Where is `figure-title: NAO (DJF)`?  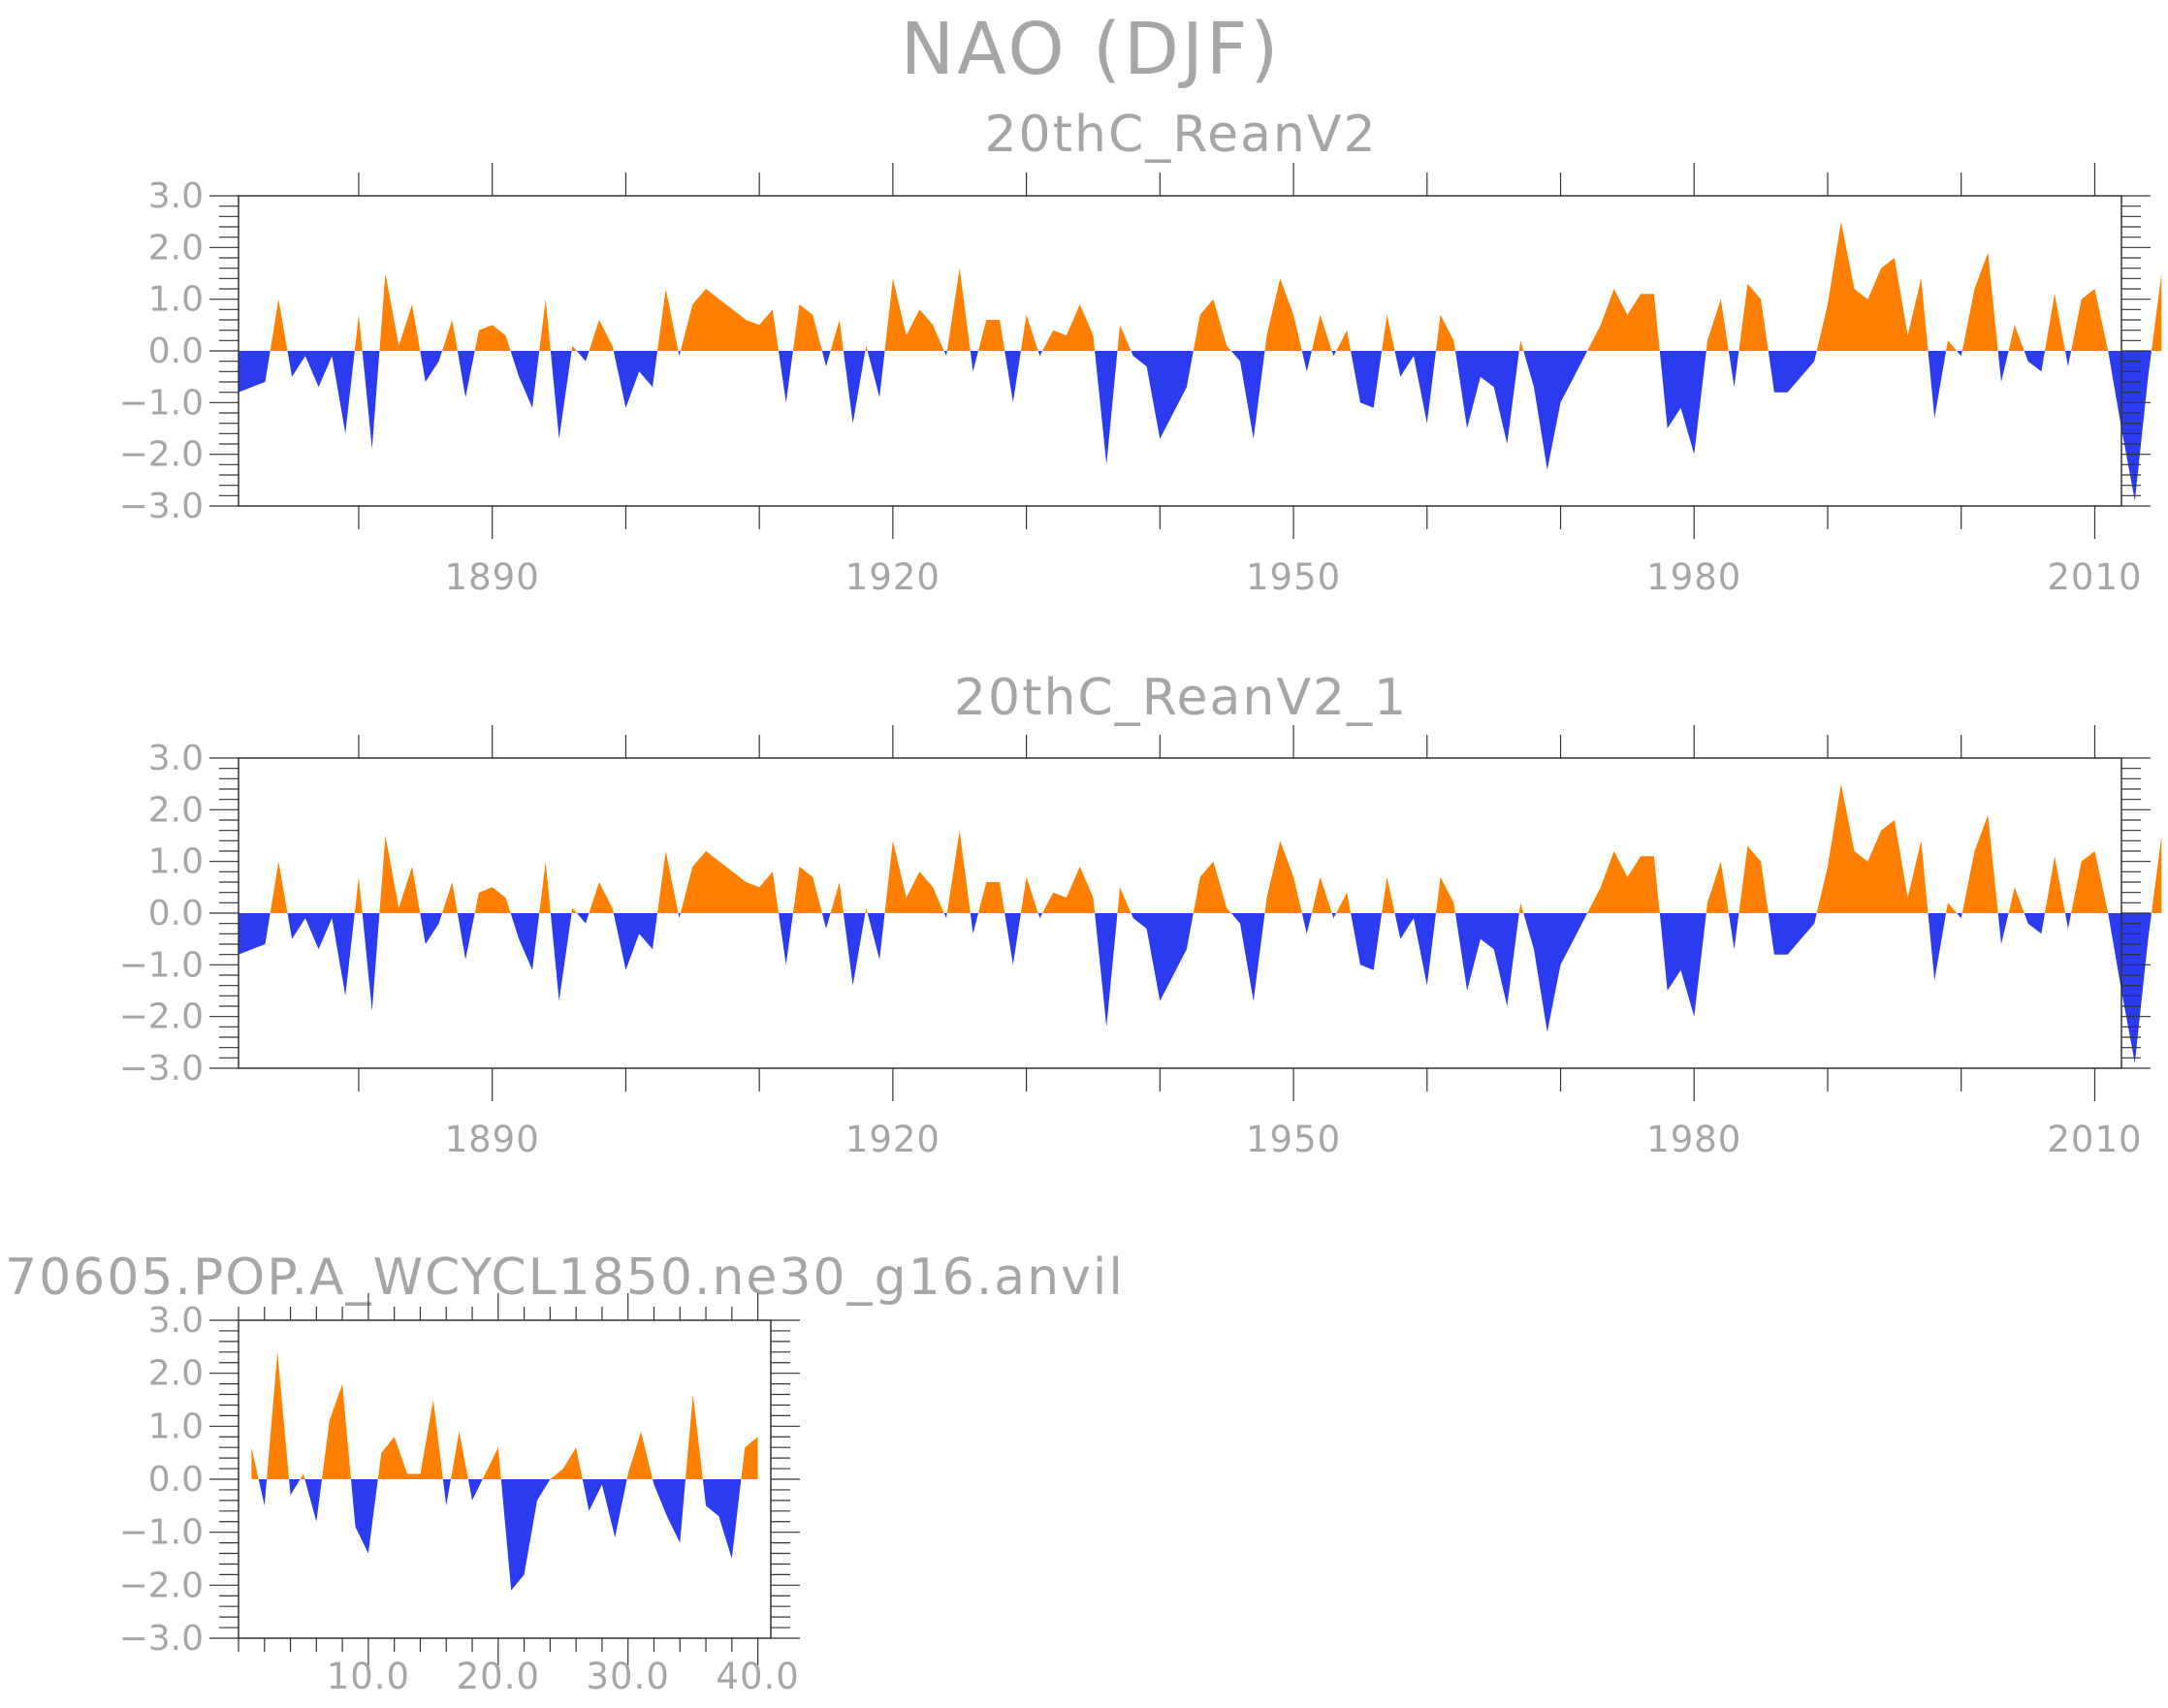 figure-title: NAO (DJF) is located at coordinates (1091, 49).